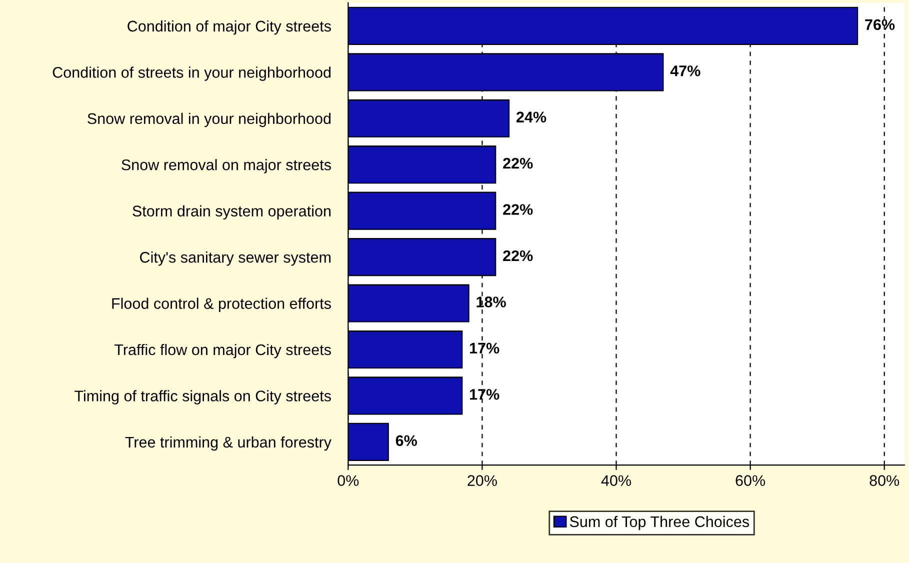 This screenshot has width=909, height=563. I want to click on y-tick-label: Storm drain system operation, so click(231, 212).